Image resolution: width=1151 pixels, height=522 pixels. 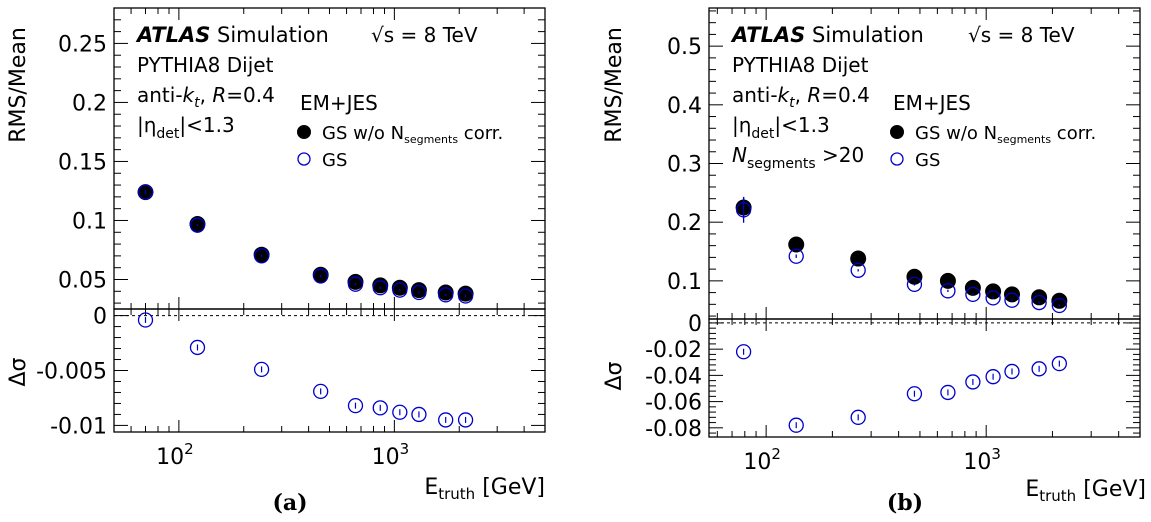 I want to click on y-tick-label: -0.02, so click(x=673, y=350).